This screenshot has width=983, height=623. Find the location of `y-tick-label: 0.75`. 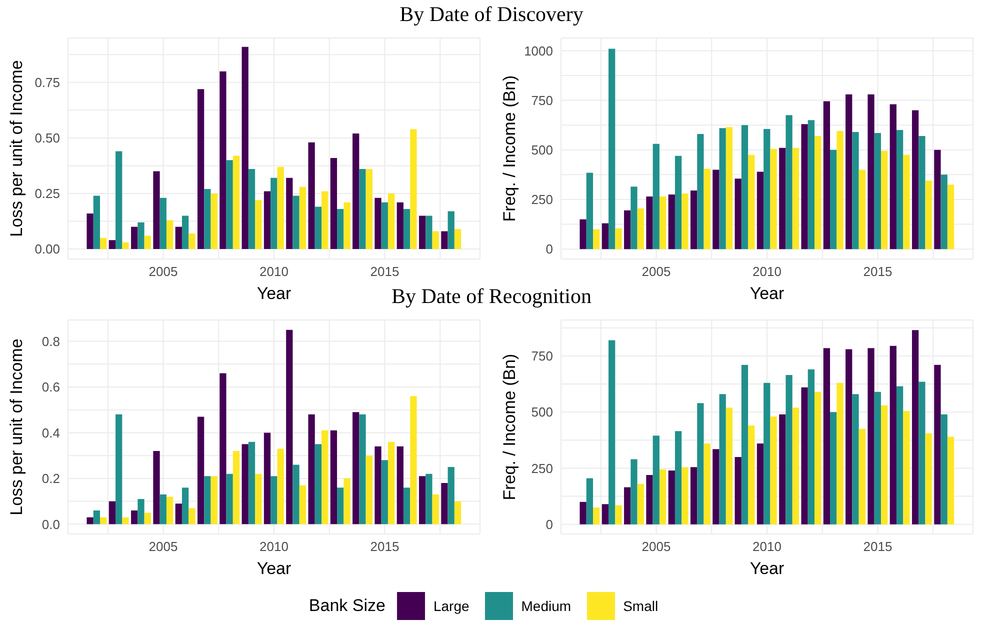

y-tick-label: 0.75 is located at coordinates (47, 82).